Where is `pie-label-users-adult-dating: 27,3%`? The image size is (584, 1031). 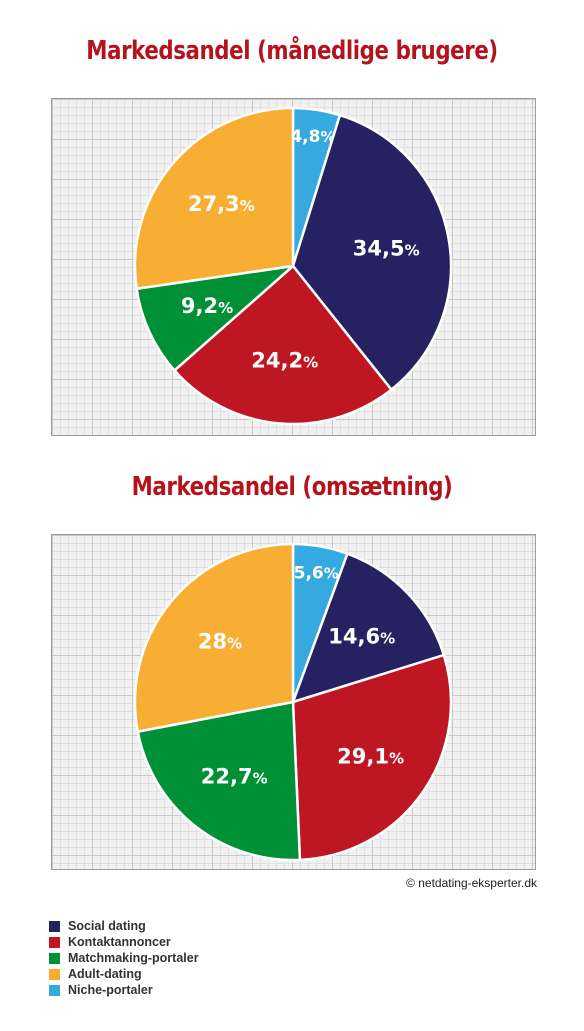 pie-label-users-adult-dating: 27,3% is located at coordinates (221, 204).